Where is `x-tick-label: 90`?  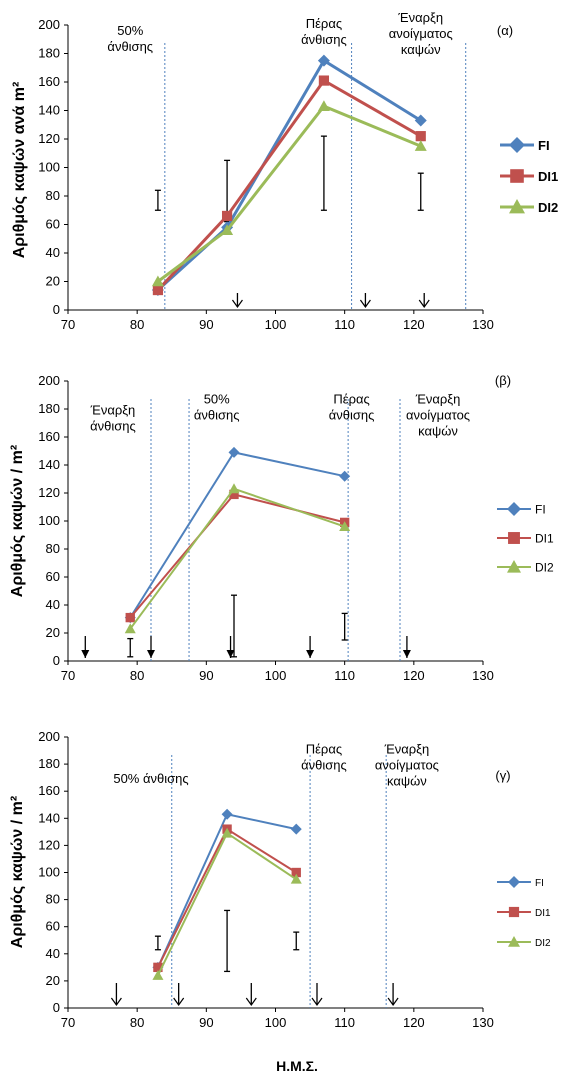 x-tick-label: 90 is located at coordinates (206, 324).